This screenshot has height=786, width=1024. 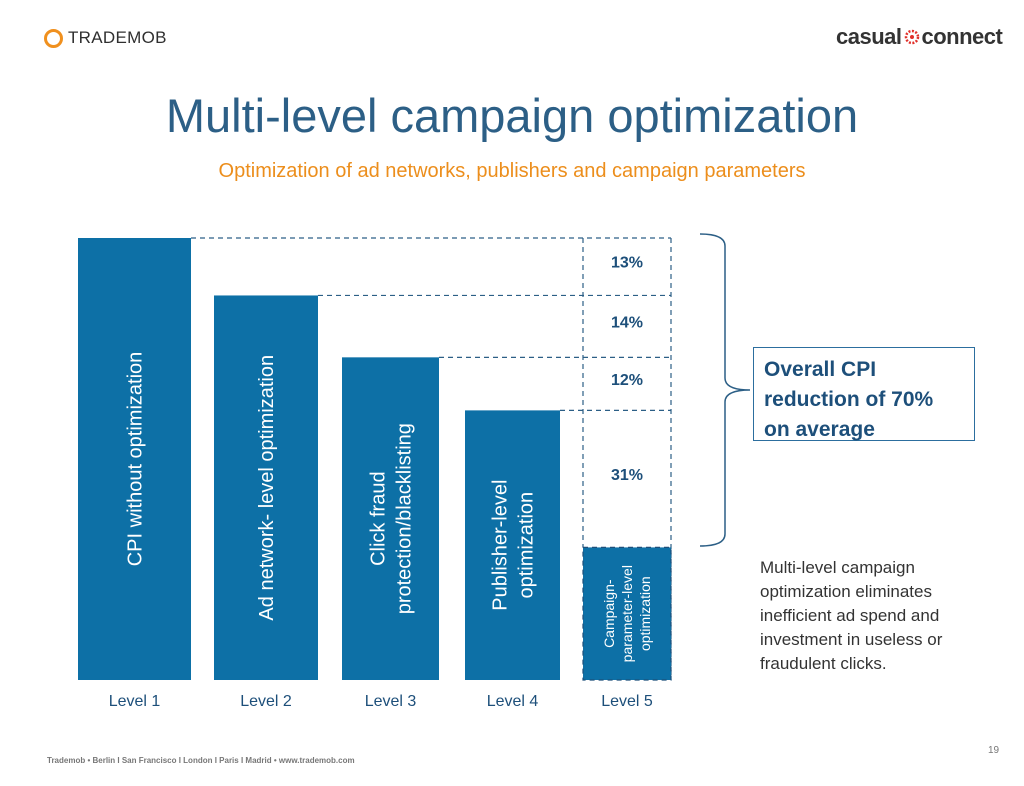 What do you see at coordinates (627, 380) in the screenshot?
I see `reduction-label-3: 12%` at bounding box center [627, 380].